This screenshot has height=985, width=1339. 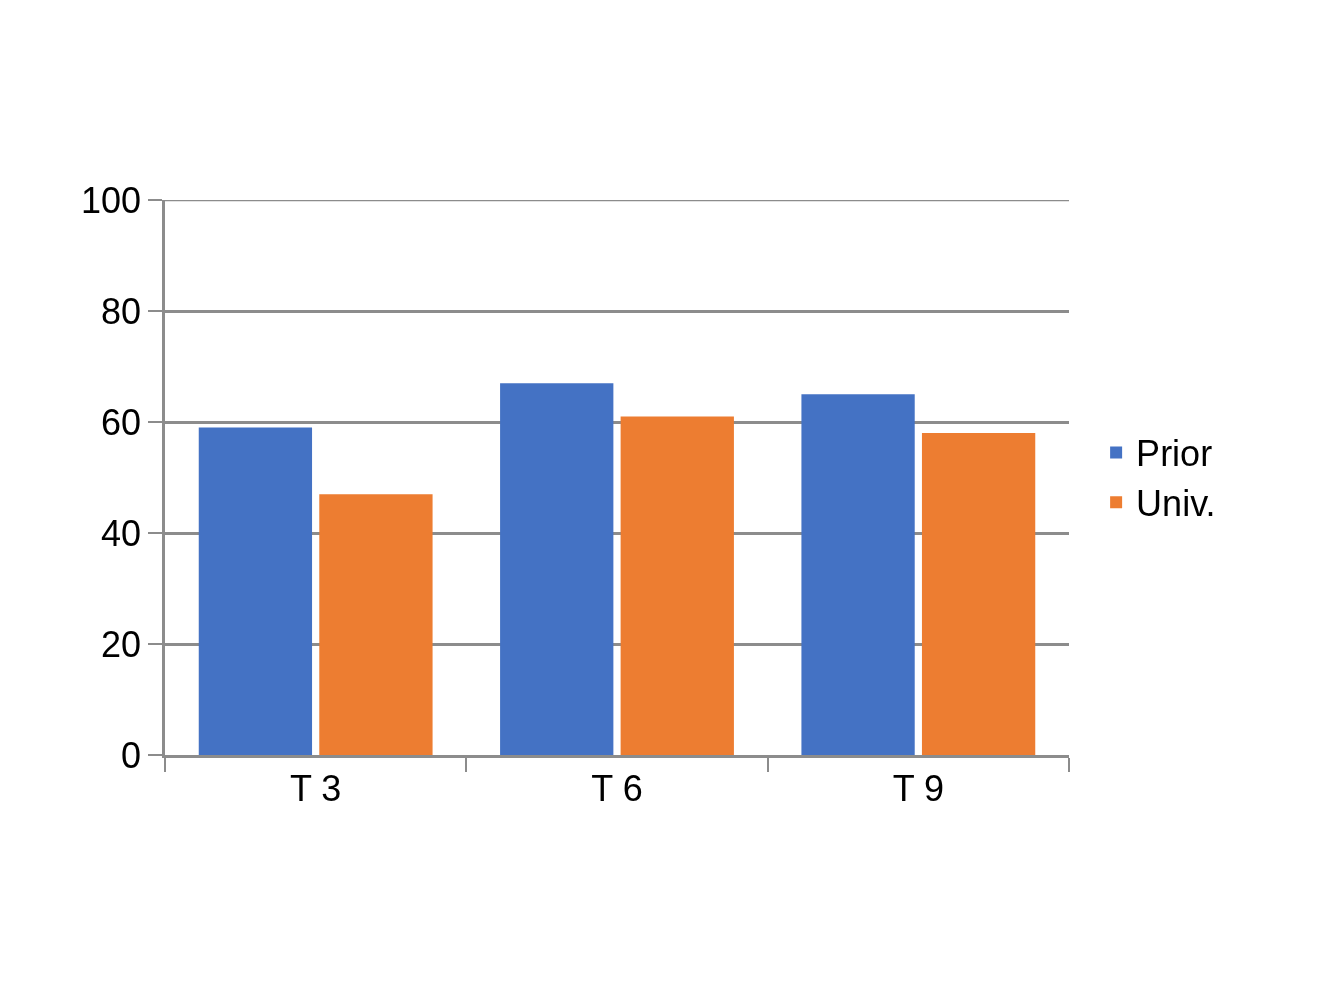 I want to click on x-tick-label: T 3, so click(x=315, y=788).